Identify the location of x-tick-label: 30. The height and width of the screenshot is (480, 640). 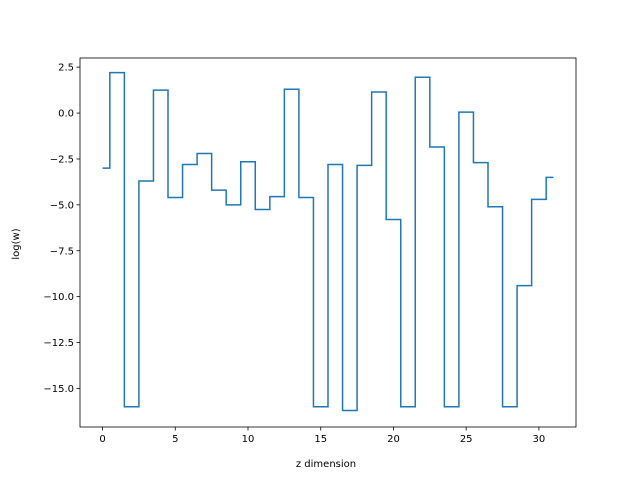
(539, 439).